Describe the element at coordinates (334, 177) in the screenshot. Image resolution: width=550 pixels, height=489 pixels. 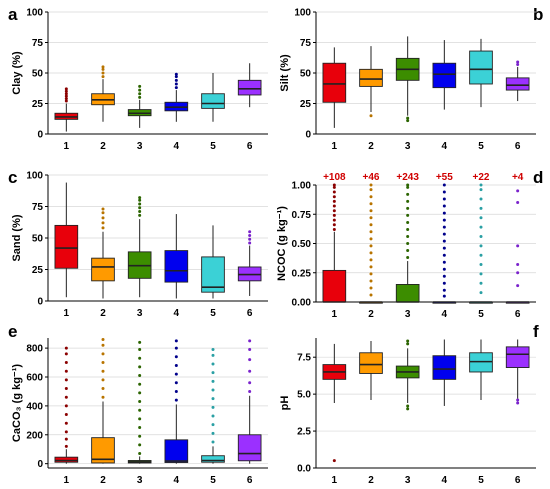
I see `count-label: +108` at that location.